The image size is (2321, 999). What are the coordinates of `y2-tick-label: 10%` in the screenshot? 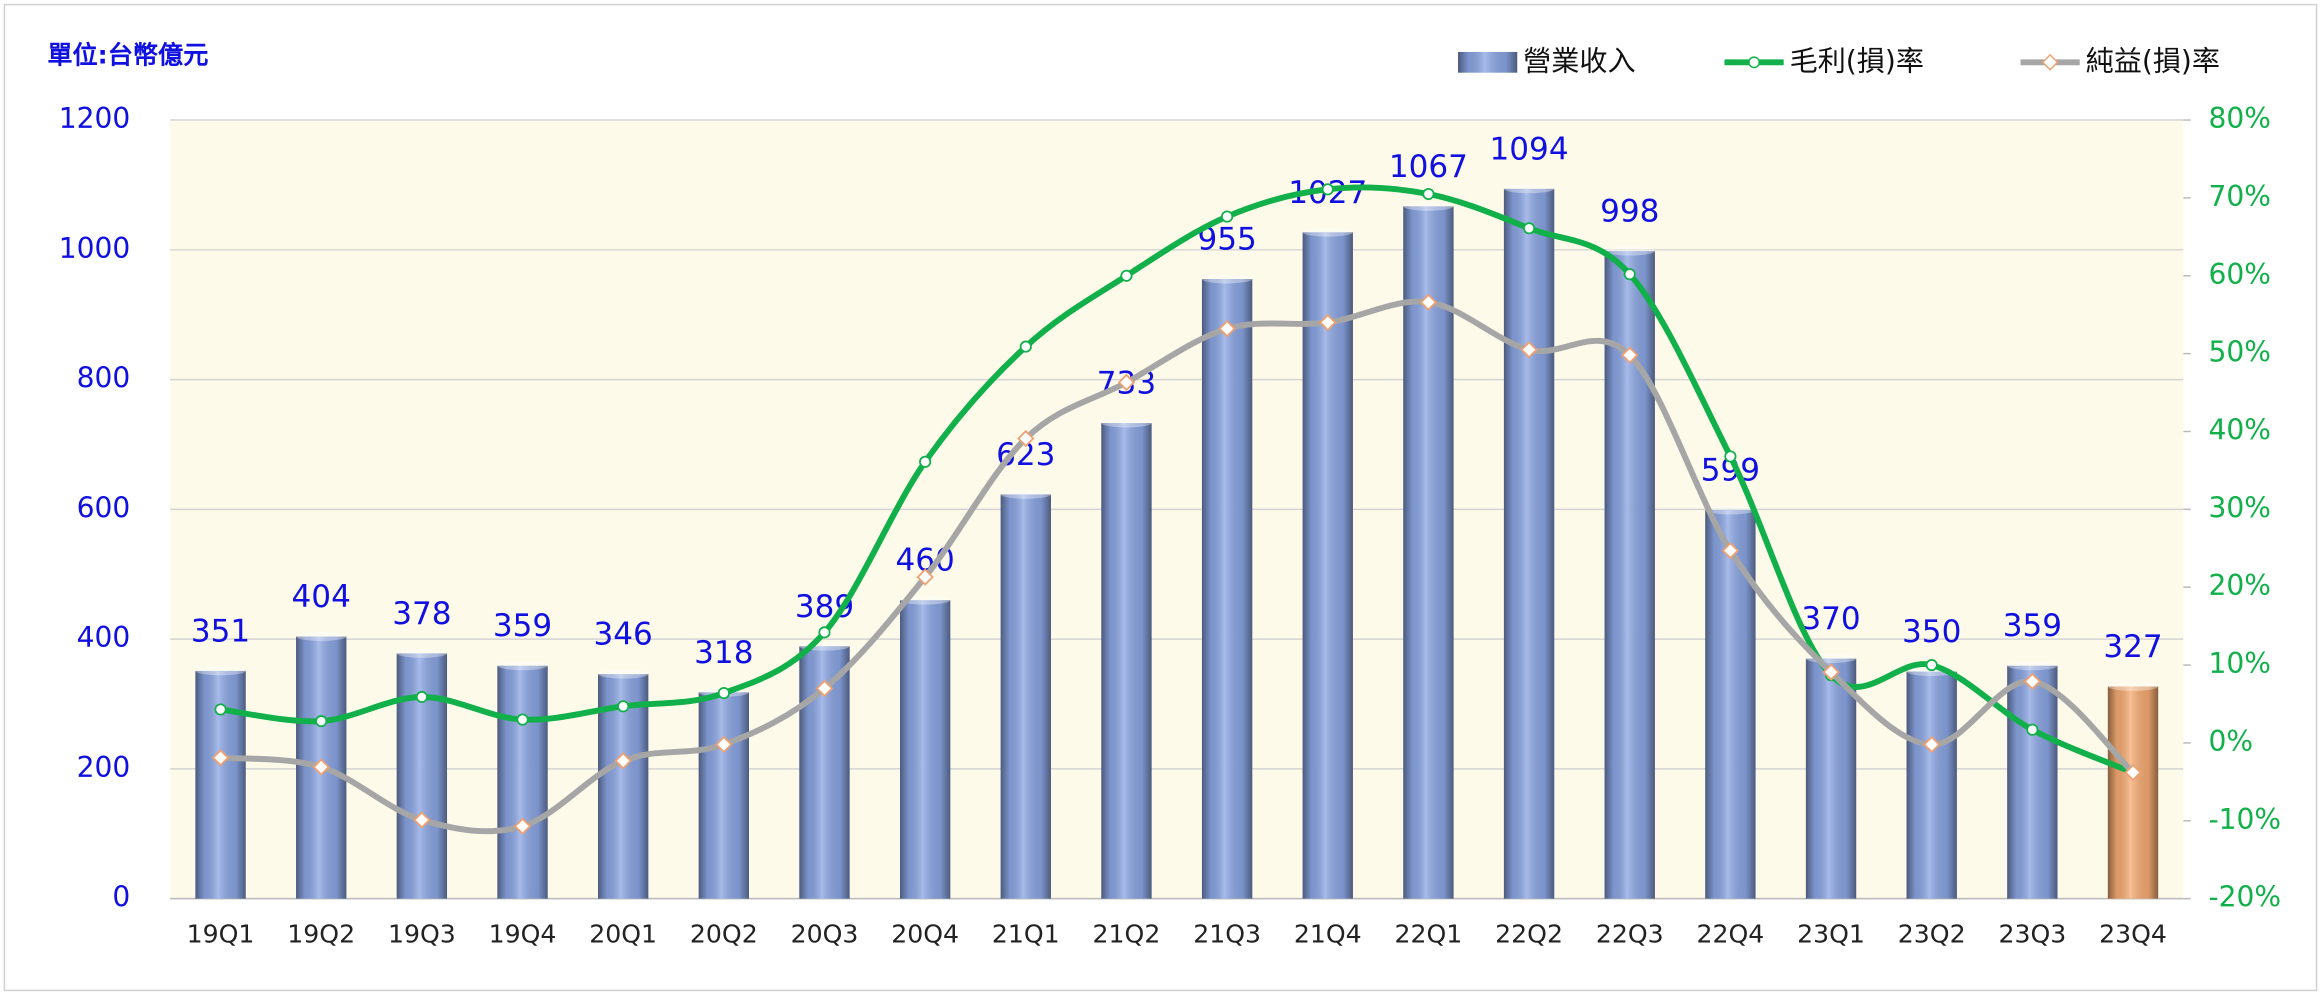 It's located at (2240, 663).